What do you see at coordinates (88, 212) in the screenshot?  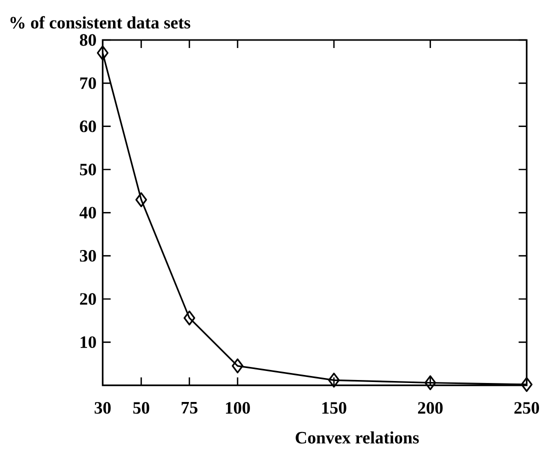 I see `y-tick-label: 40` at bounding box center [88, 212].